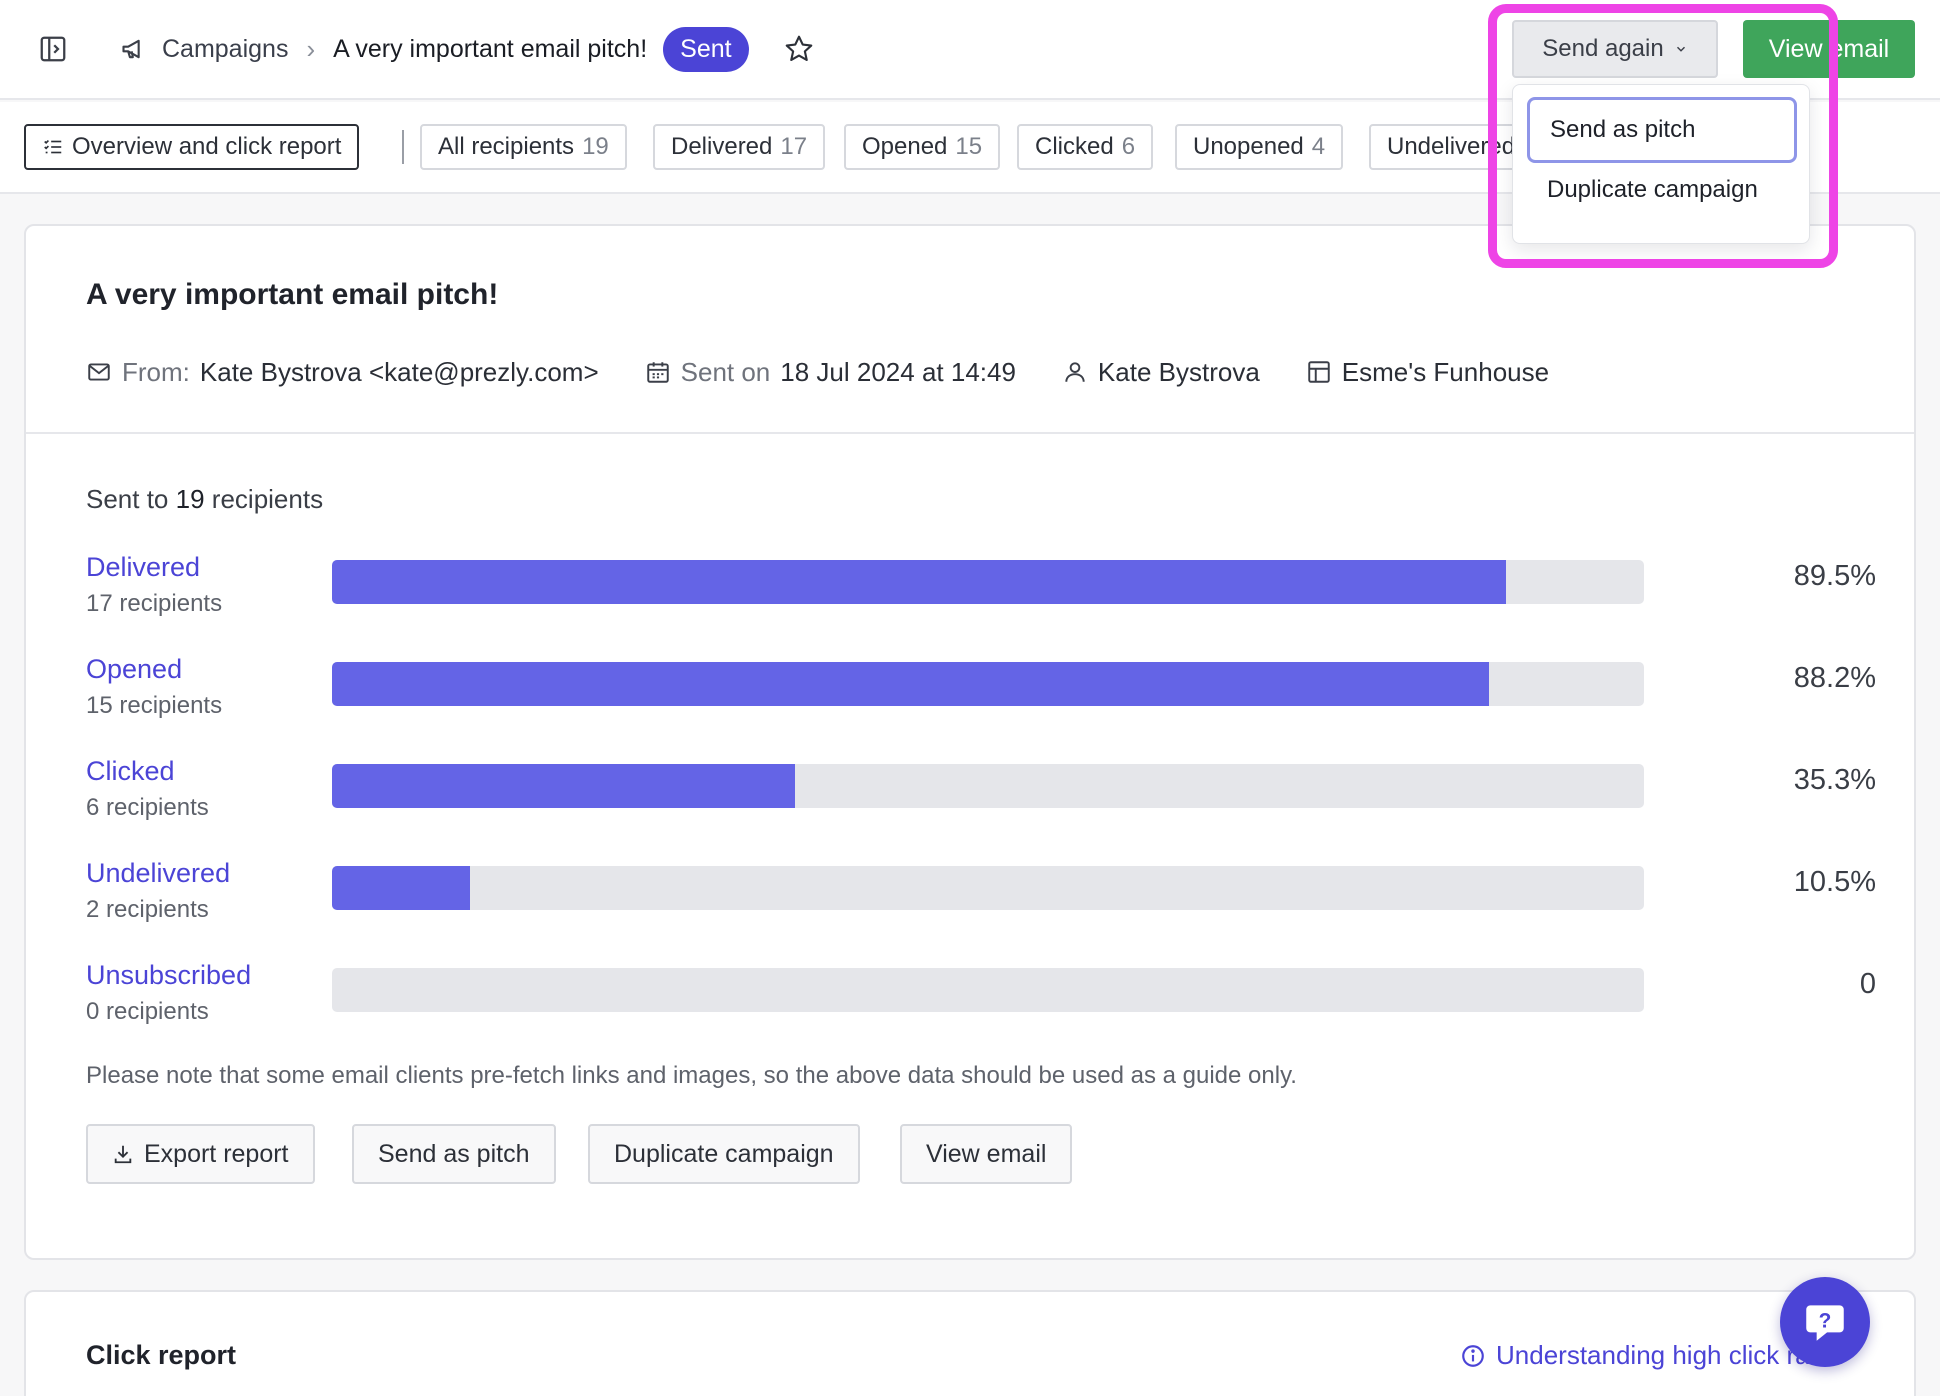 The width and height of the screenshot is (1940, 1396). Describe the element at coordinates (905, 146) in the screenshot. I see `tab-label: Opened` at that location.